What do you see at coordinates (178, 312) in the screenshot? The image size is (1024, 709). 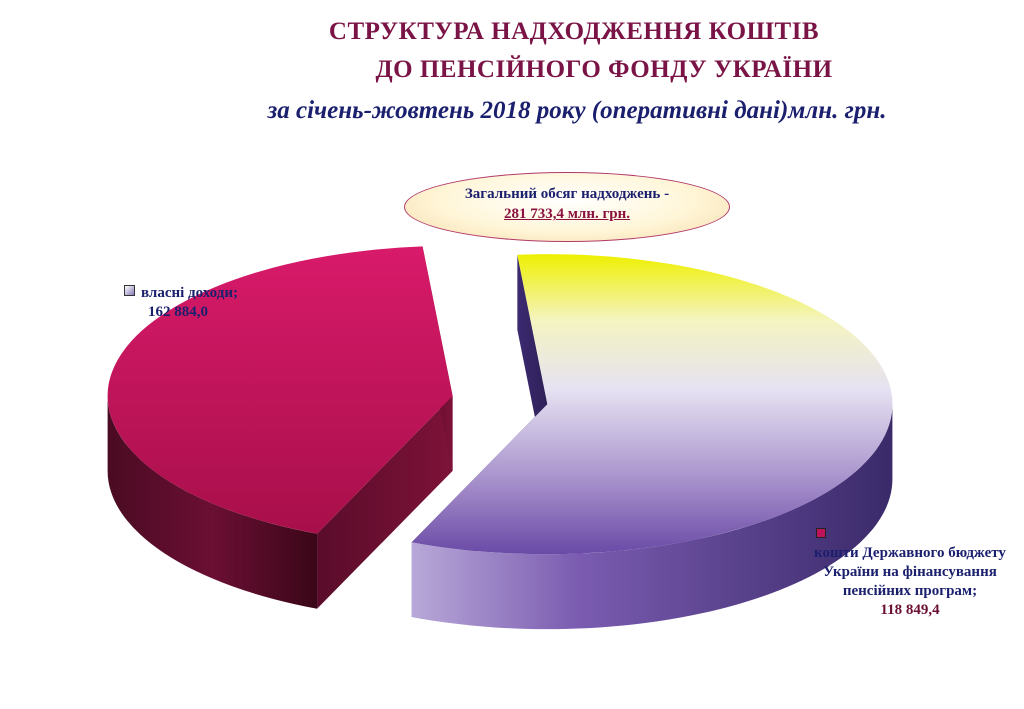 I see `label-own-income-value: 162 884,0` at bounding box center [178, 312].